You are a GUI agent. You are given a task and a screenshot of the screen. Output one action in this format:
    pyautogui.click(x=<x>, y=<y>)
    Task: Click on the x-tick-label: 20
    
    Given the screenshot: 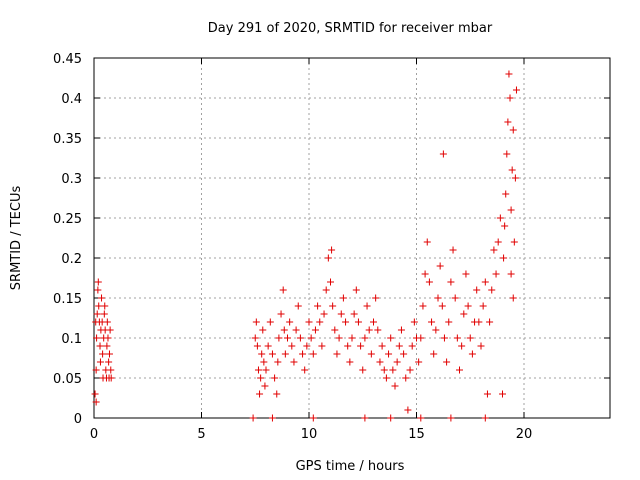 What is the action you would take?
    pyautogui.click(x=524, y=434)
    